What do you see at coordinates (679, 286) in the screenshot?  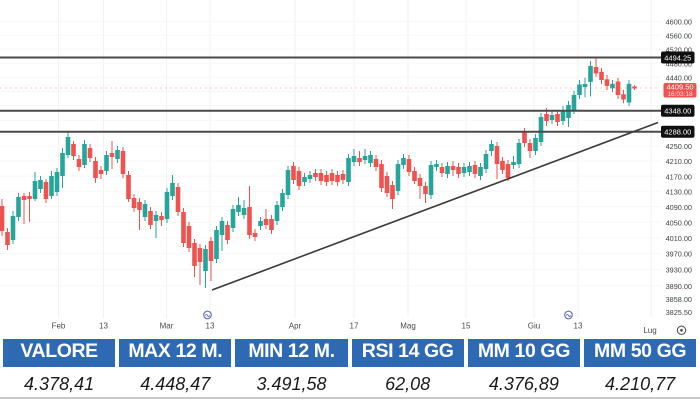 I see `svg-text: 3890.00` at bounding box center [679, 286].